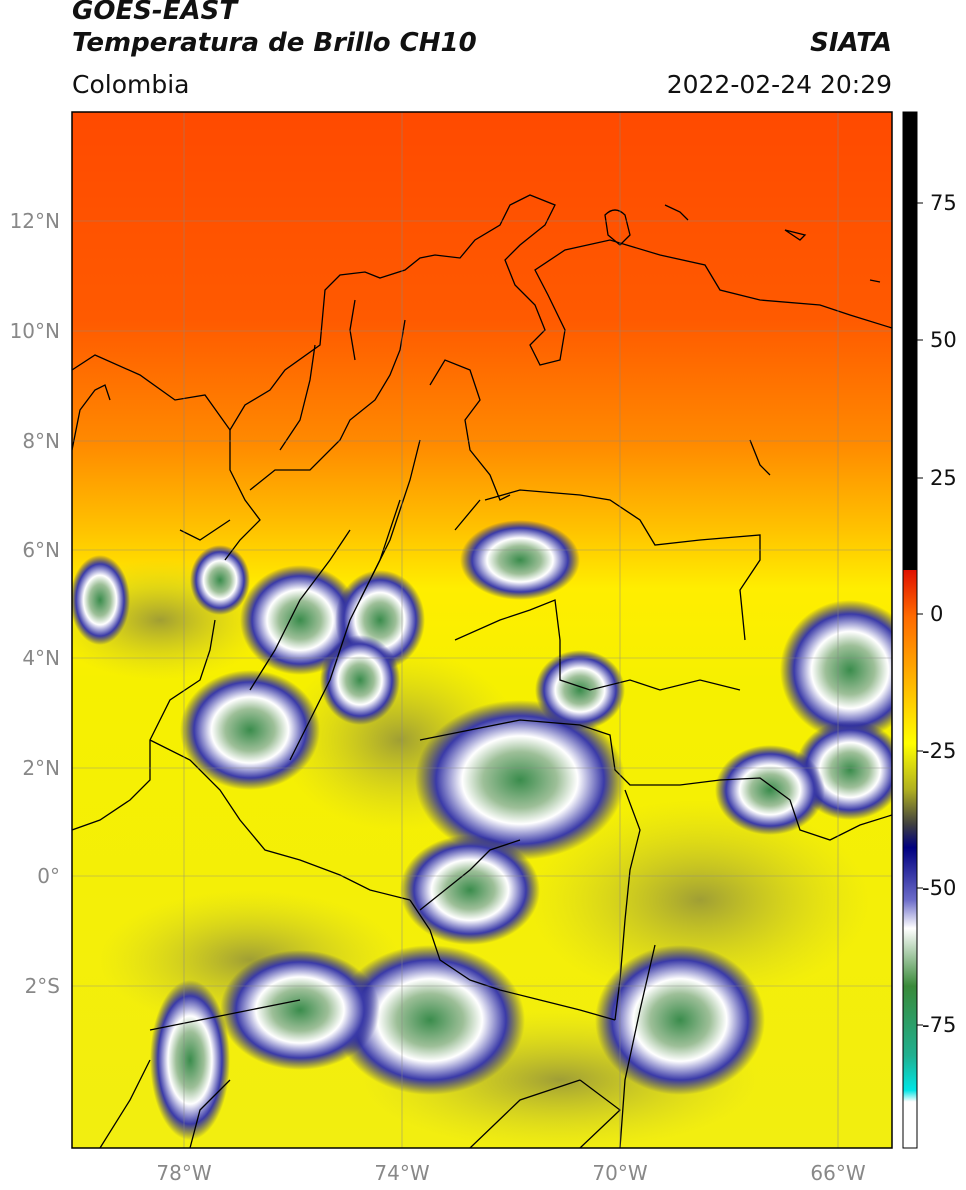 The height and width of the screenshot is (1190, 966). I want to click on colorbar-tick-label: 75, so click(943, 203).